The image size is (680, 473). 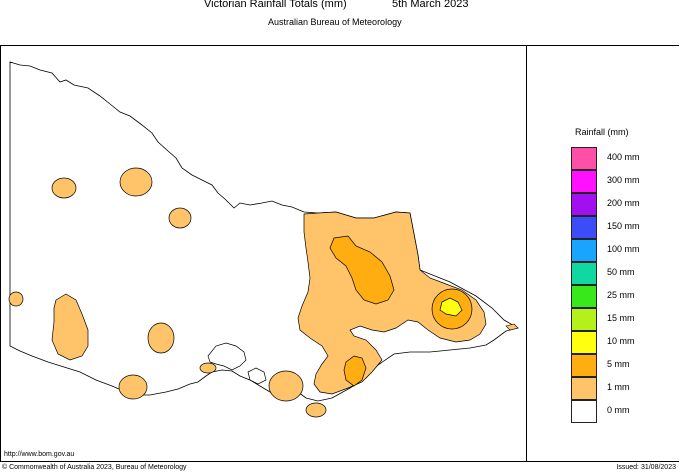 I want to click on legend-divider, so click(x=526, y=253).